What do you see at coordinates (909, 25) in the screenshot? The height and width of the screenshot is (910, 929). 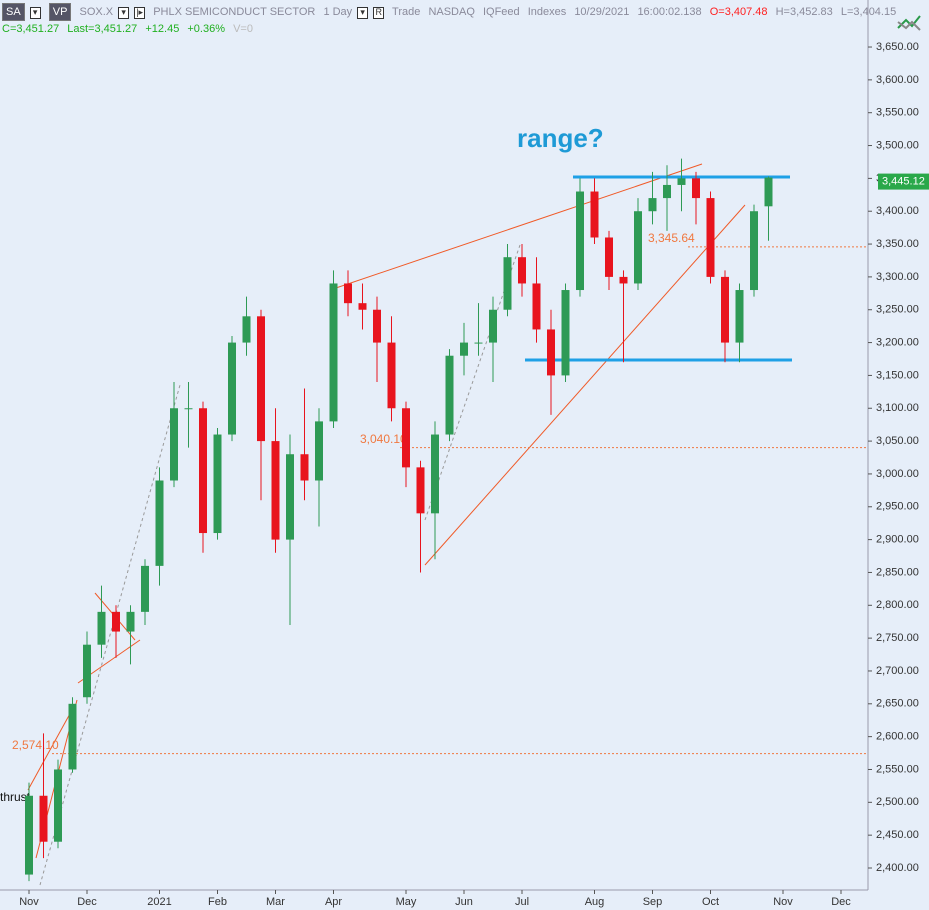 I see `icon-line` at bounding box center [909, 25].